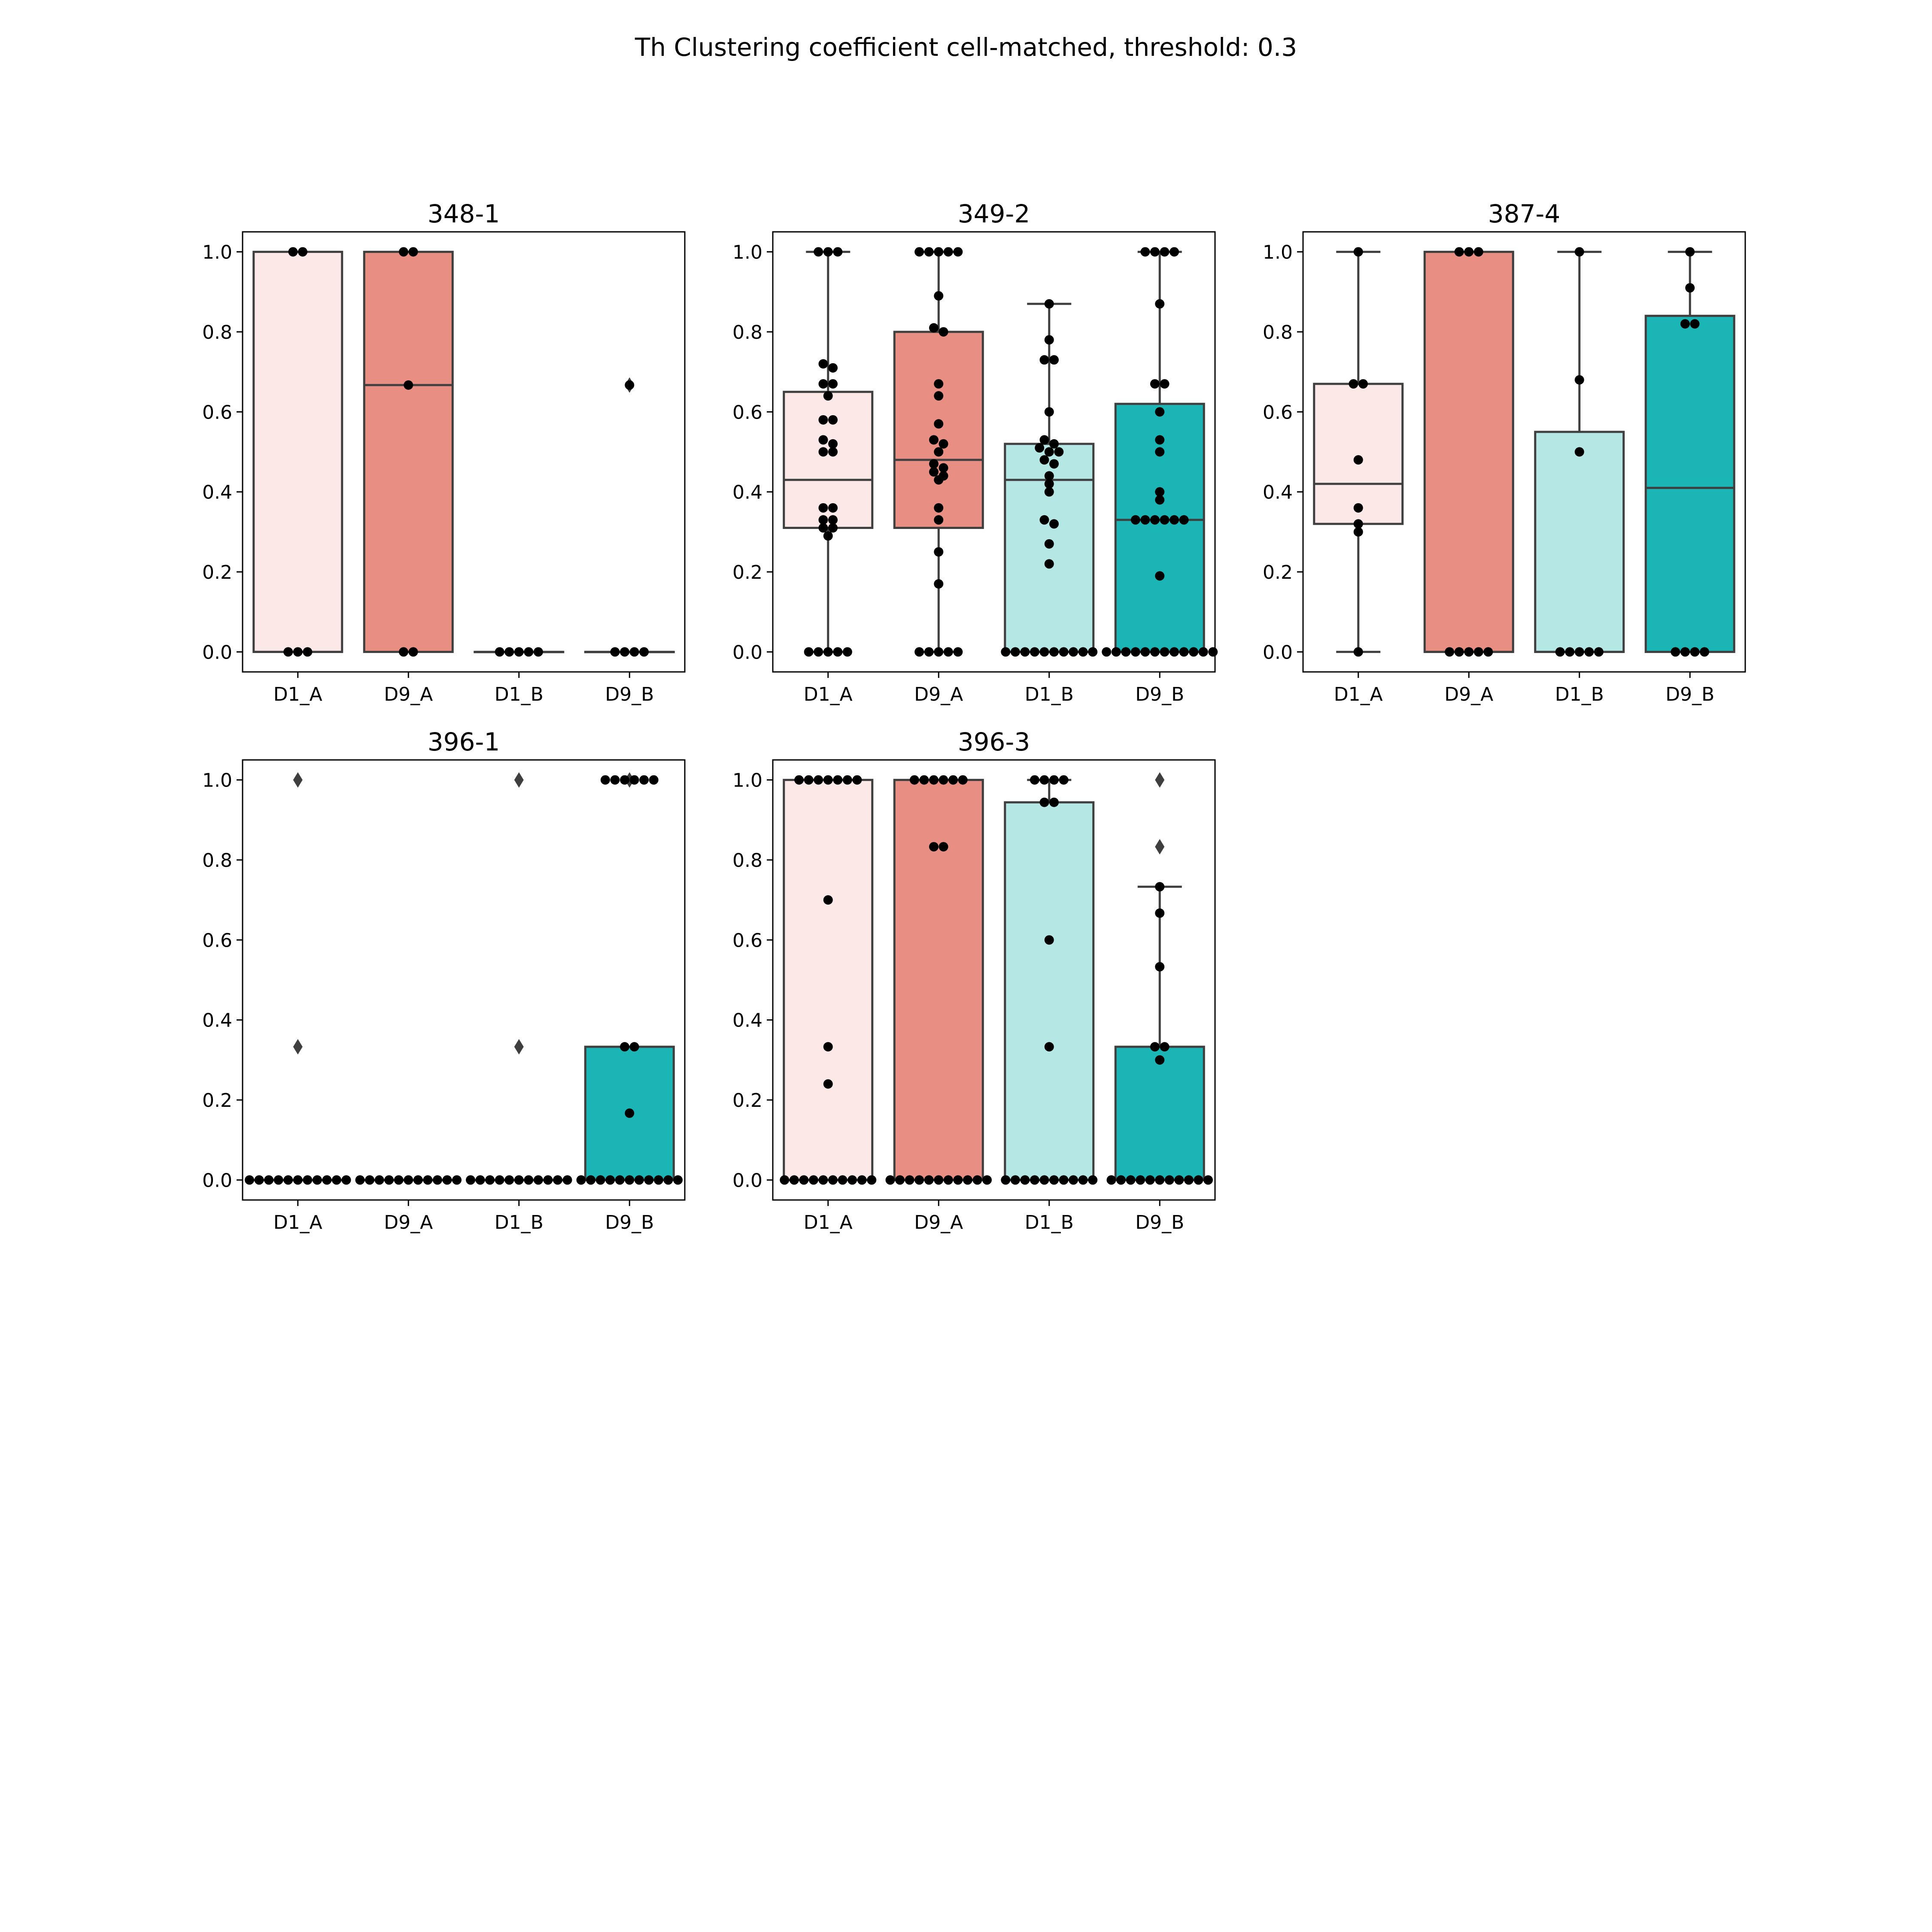 This screenshot has height=1932, width=1932. I want to click on x-tick-label: D1_B, so click(519, 1222).